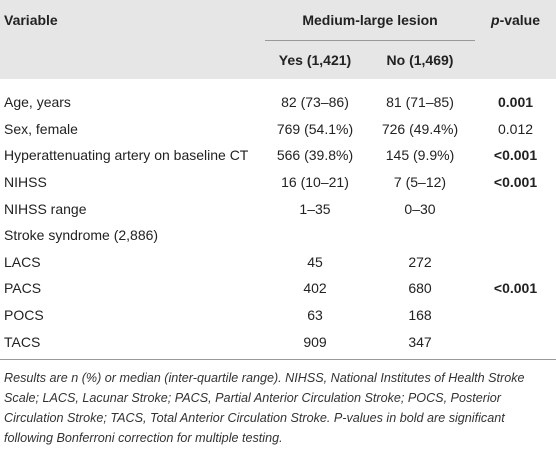 The width and height of the screenshot is (556, 449). Describe the element at coordinates (420, 344) in the screenshot. I see `cell-no: 347` at that location.